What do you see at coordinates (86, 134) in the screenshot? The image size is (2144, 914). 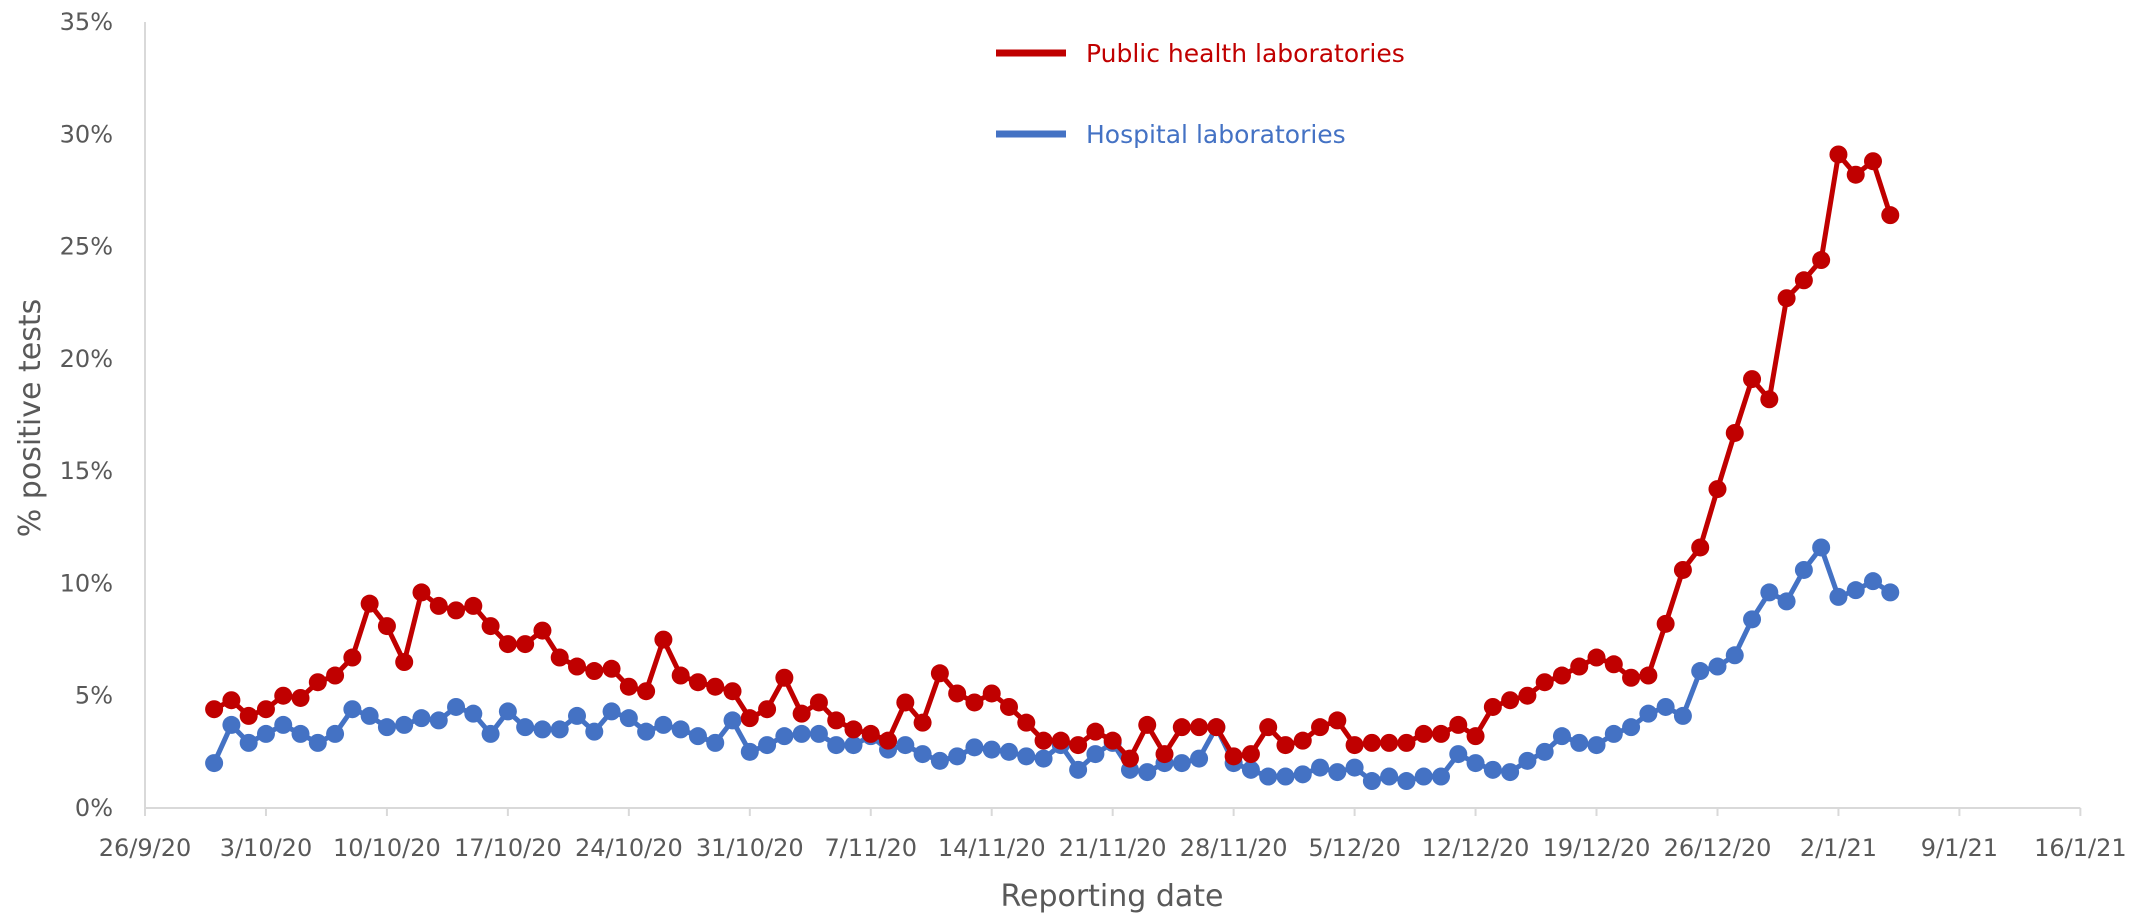 I see `y-tick-label: 30%` at bounding box center [86, 134].